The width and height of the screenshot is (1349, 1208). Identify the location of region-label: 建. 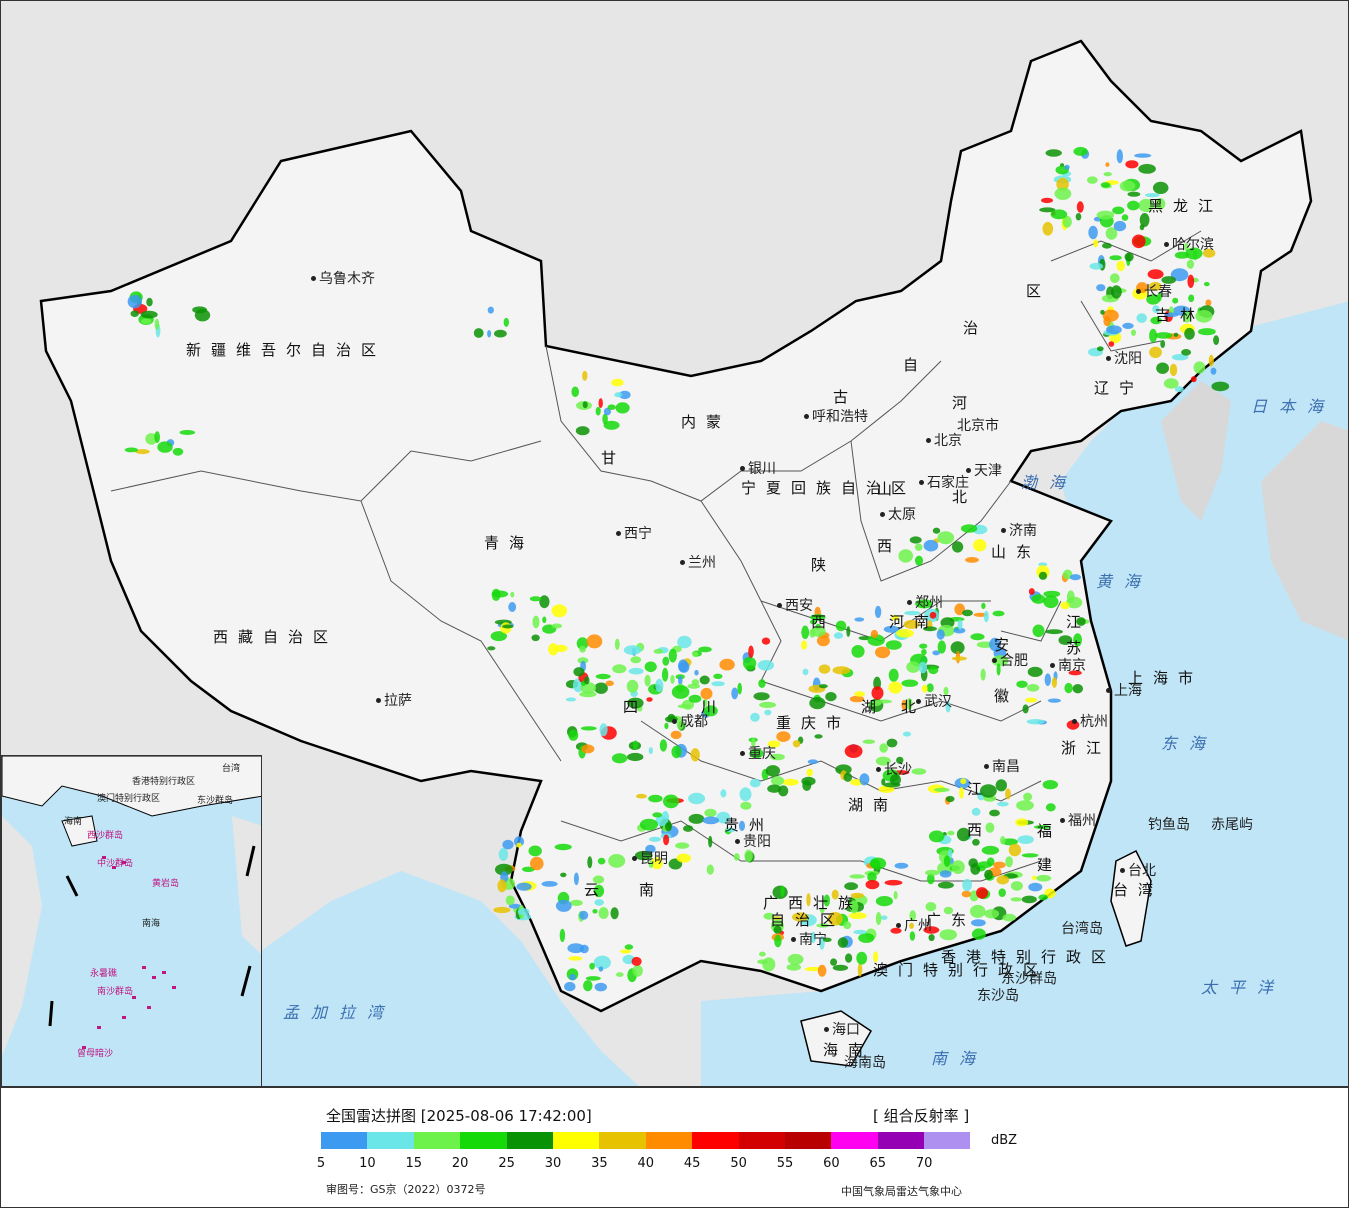
(1049, 865).